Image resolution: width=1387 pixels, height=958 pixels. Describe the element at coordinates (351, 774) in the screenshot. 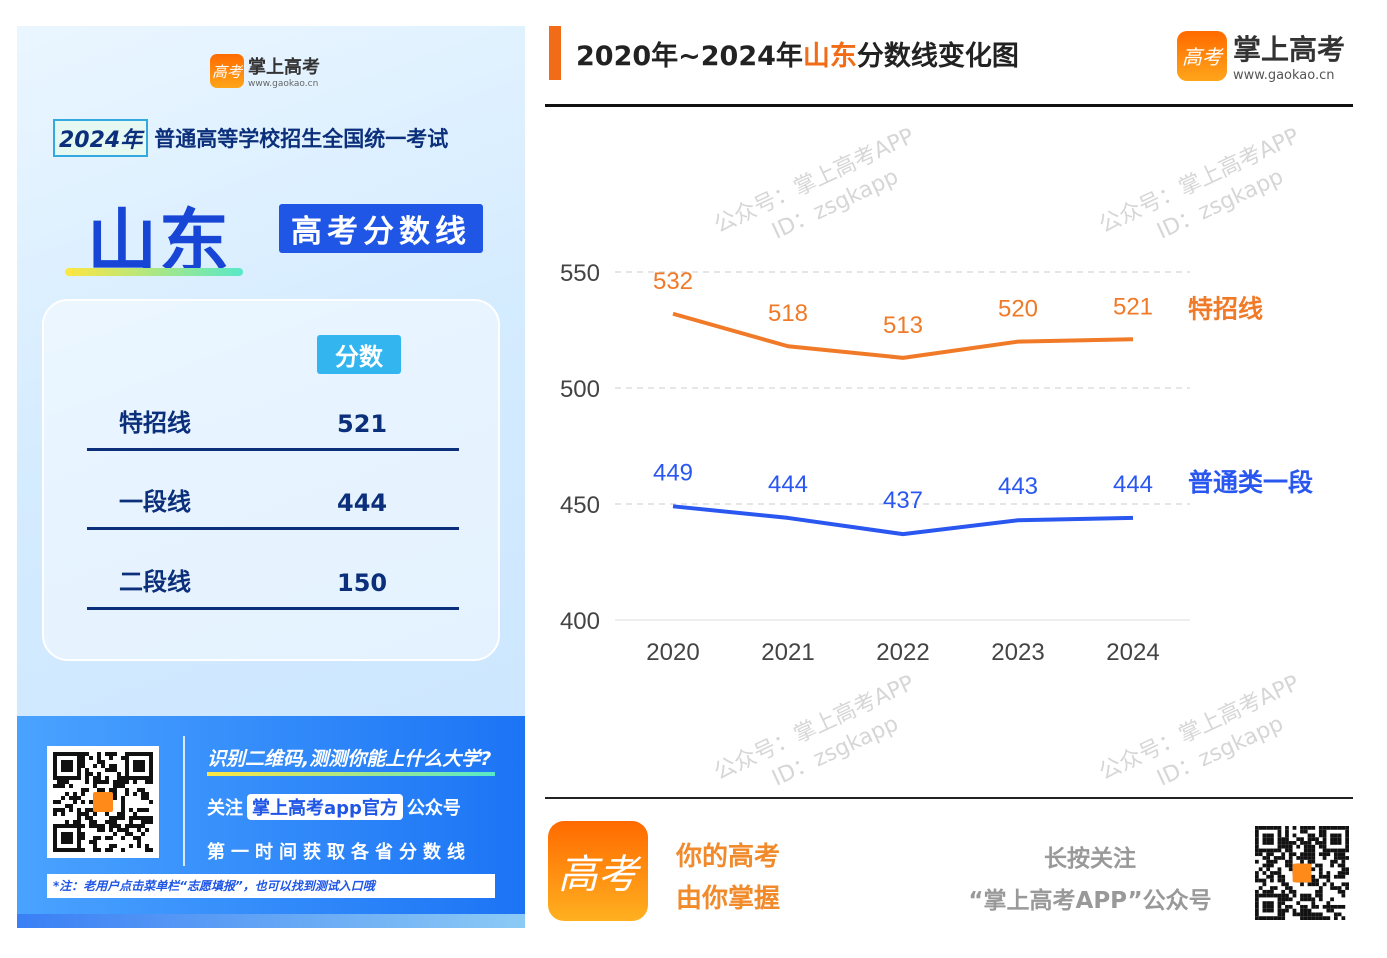

I see `decorative-underline` at that location.